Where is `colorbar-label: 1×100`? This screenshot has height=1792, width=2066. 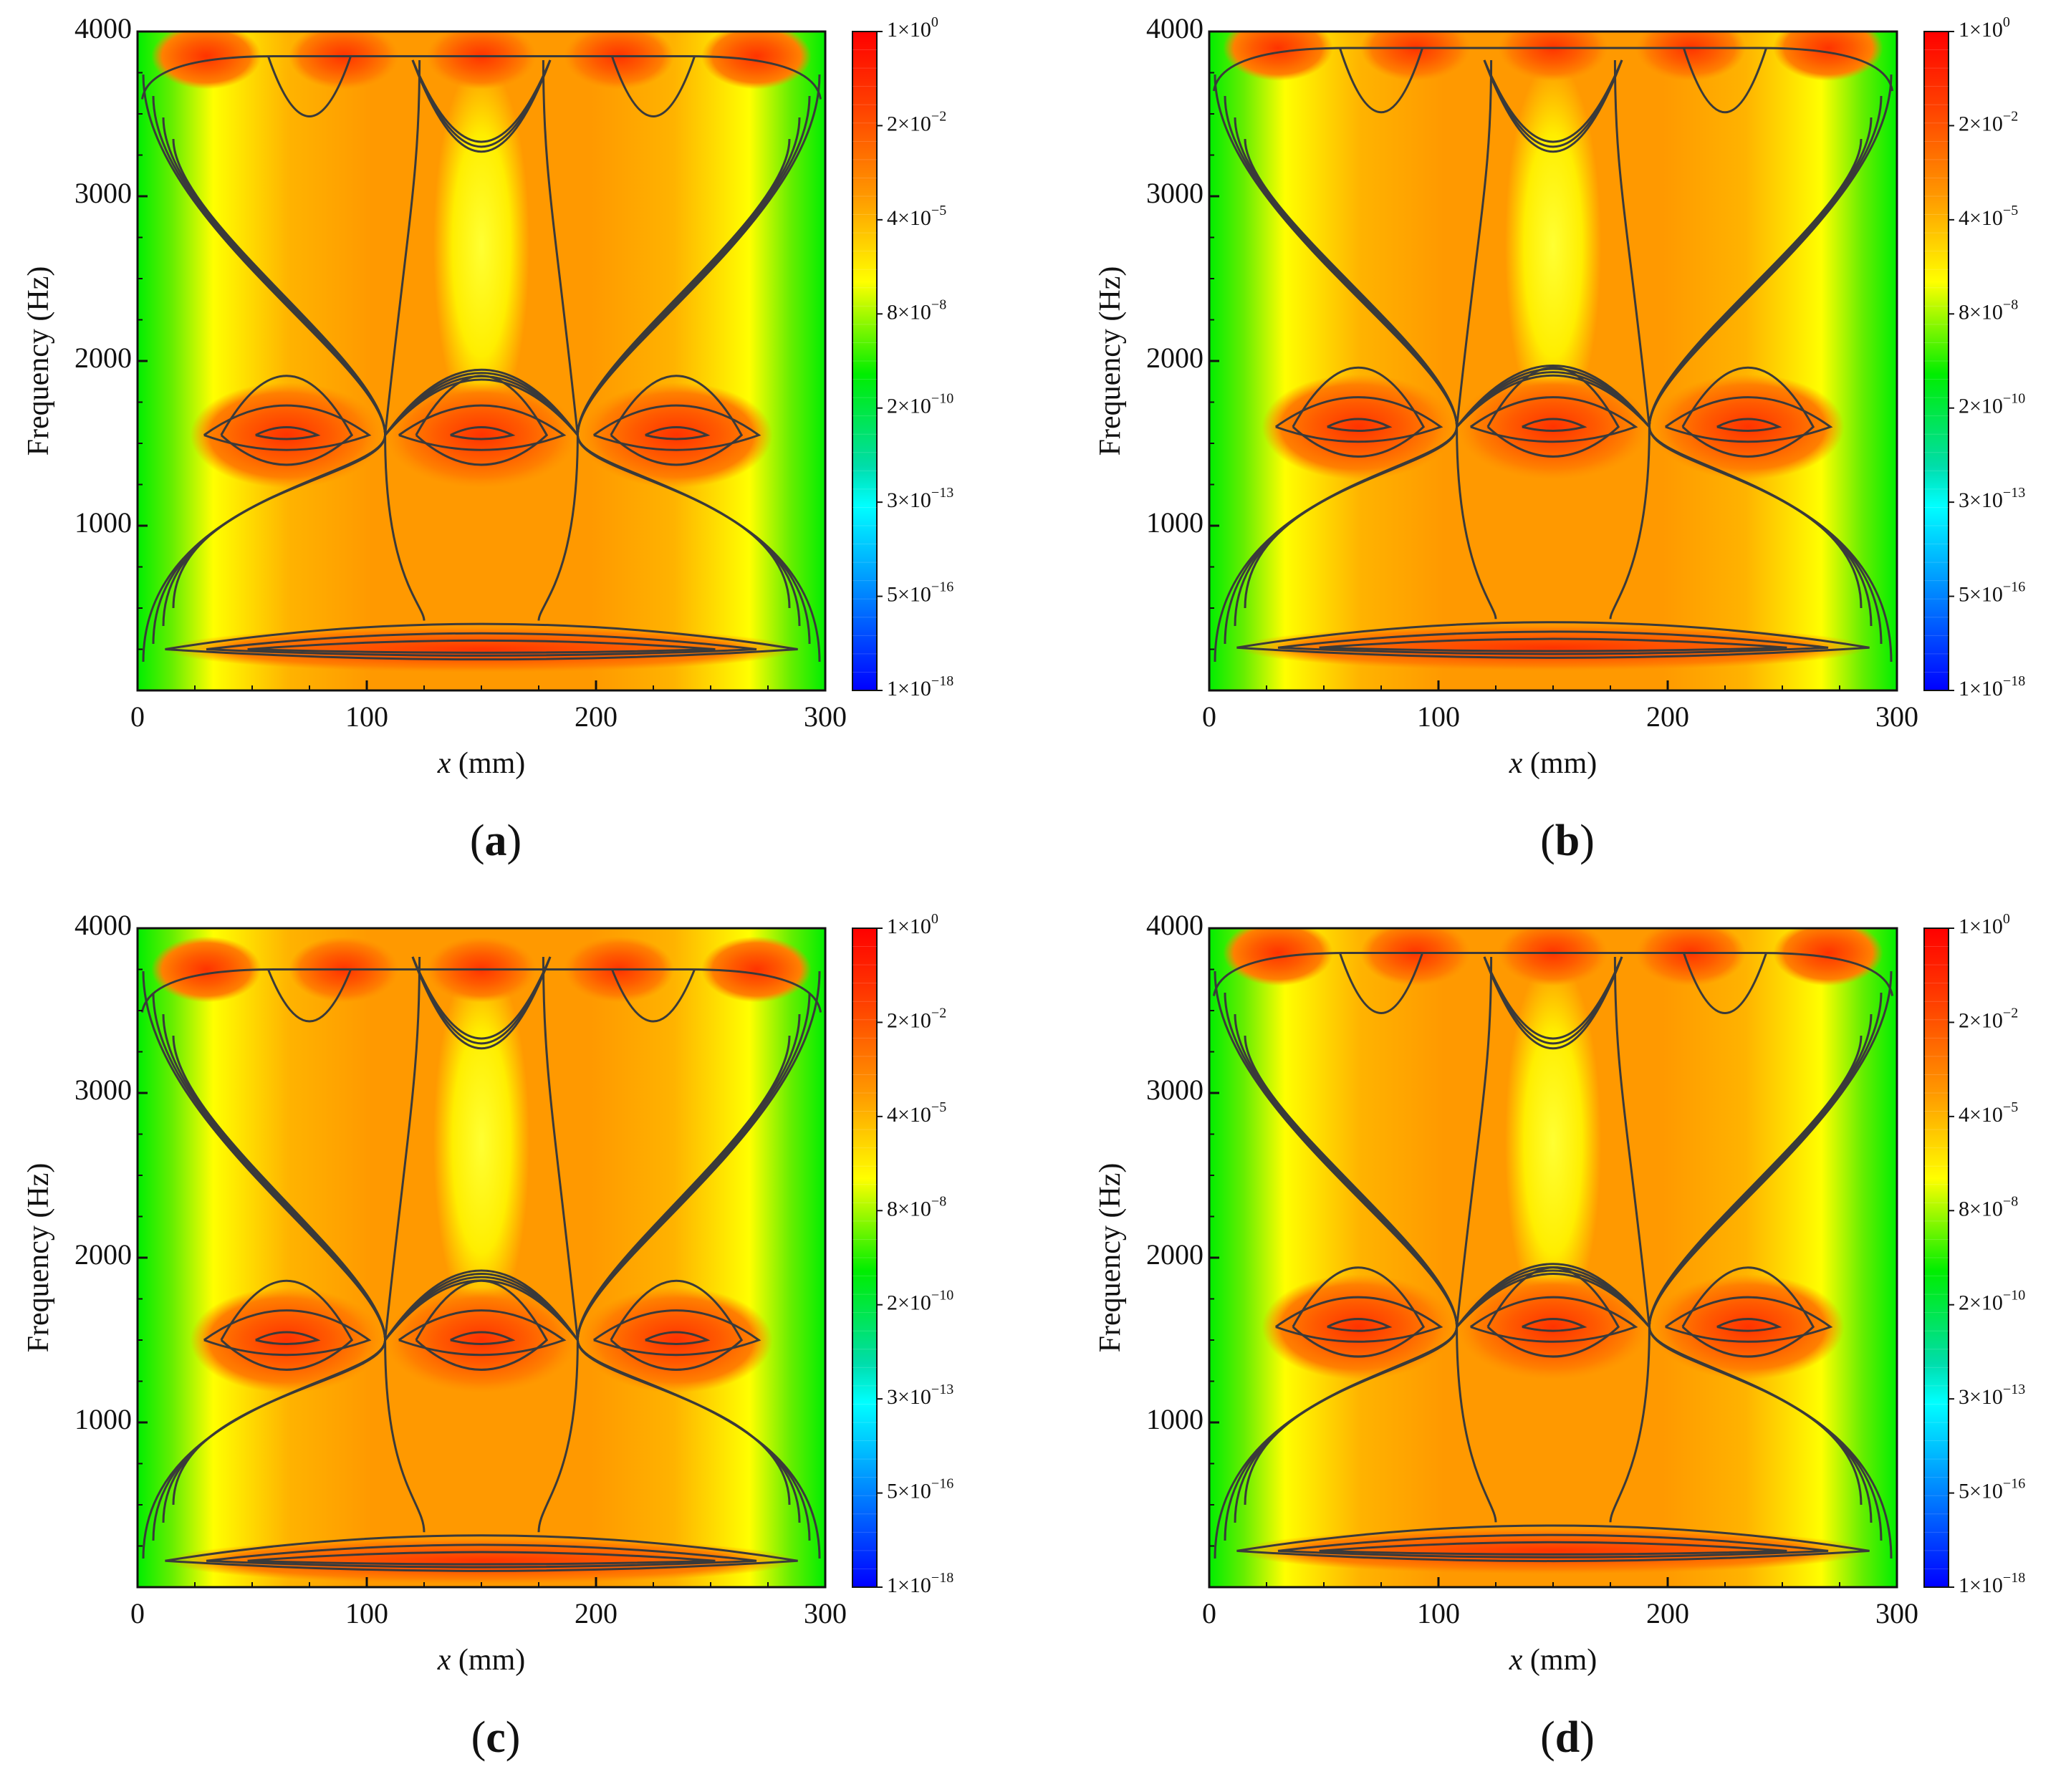
colorbar-label: 1×100 is located at coordinates (1984, 925).